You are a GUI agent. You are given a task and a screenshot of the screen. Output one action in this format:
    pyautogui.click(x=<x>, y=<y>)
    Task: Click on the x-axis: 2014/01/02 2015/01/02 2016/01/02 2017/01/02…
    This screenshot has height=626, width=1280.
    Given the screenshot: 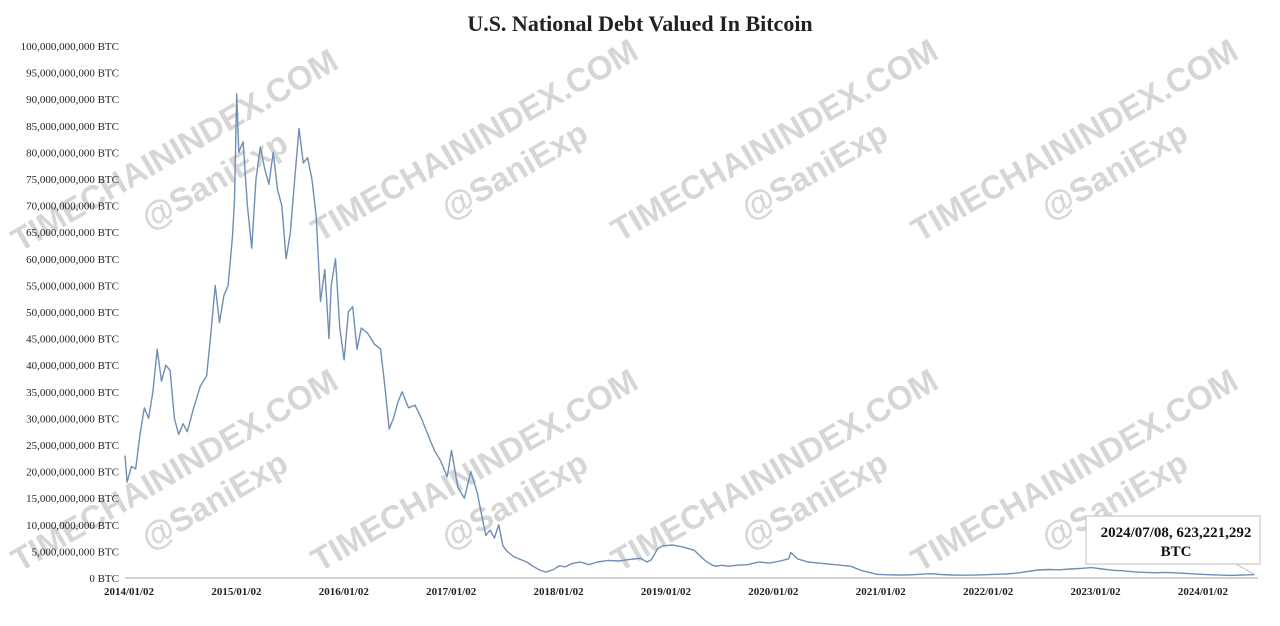 What is the action you would take?
    pyautogui.click(x=666, y=592)
    